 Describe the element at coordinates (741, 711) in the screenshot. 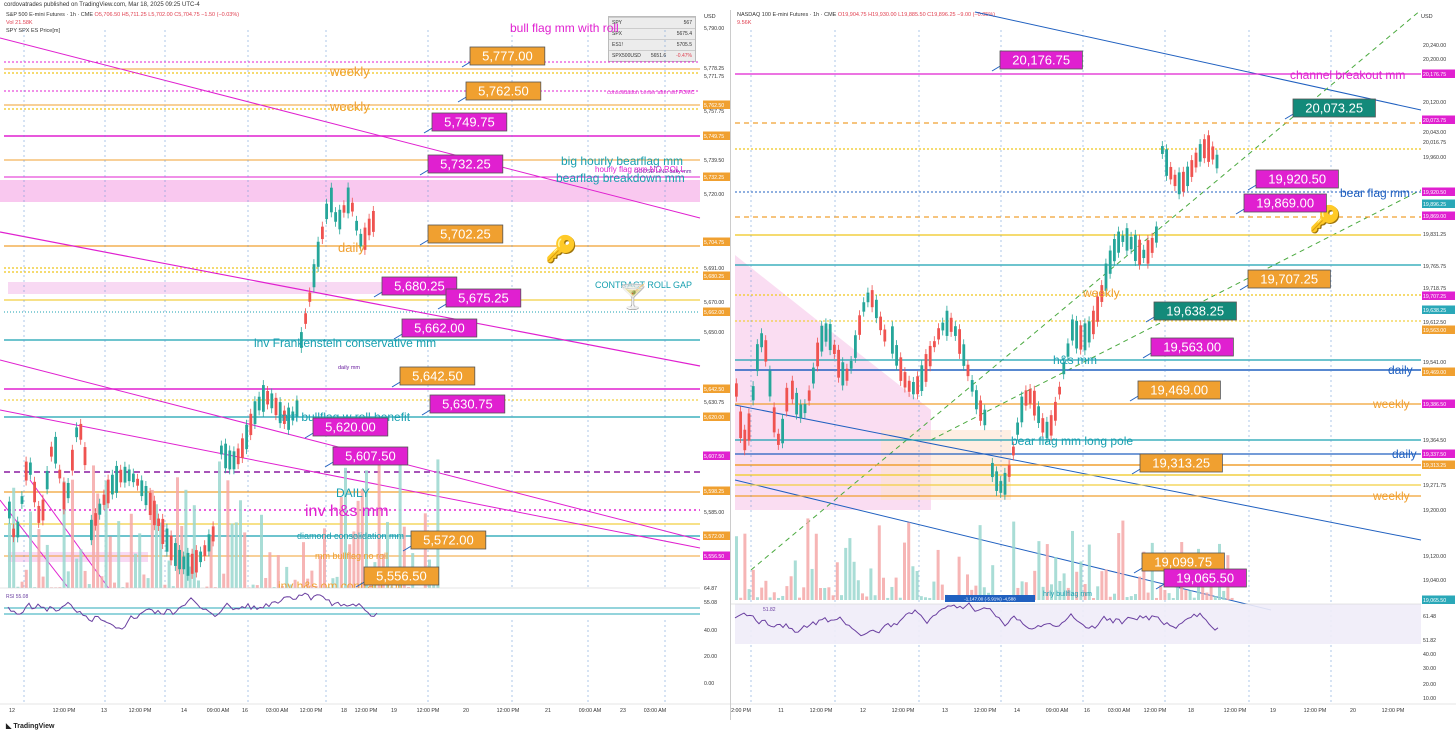

I see `time-axis-label: 2:00 PM` at that location.